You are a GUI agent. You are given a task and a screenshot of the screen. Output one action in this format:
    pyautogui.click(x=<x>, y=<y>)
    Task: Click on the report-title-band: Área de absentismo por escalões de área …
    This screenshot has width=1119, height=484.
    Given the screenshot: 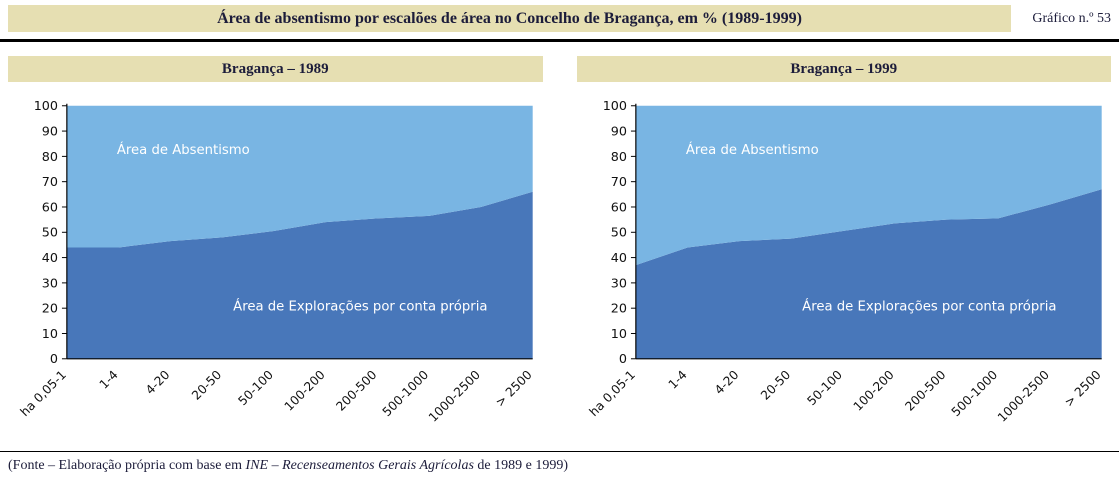 What is the action you would take?
    pyautogui.click(x=509, y=18)
    